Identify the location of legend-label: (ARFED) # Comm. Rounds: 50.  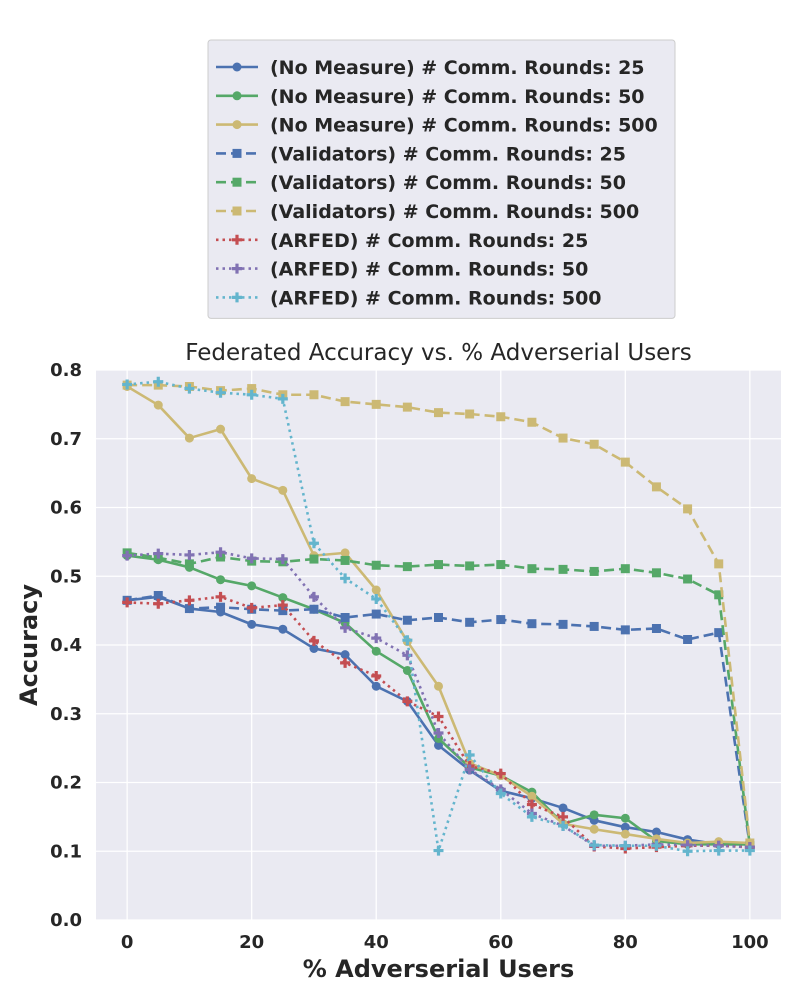
(429, 270).